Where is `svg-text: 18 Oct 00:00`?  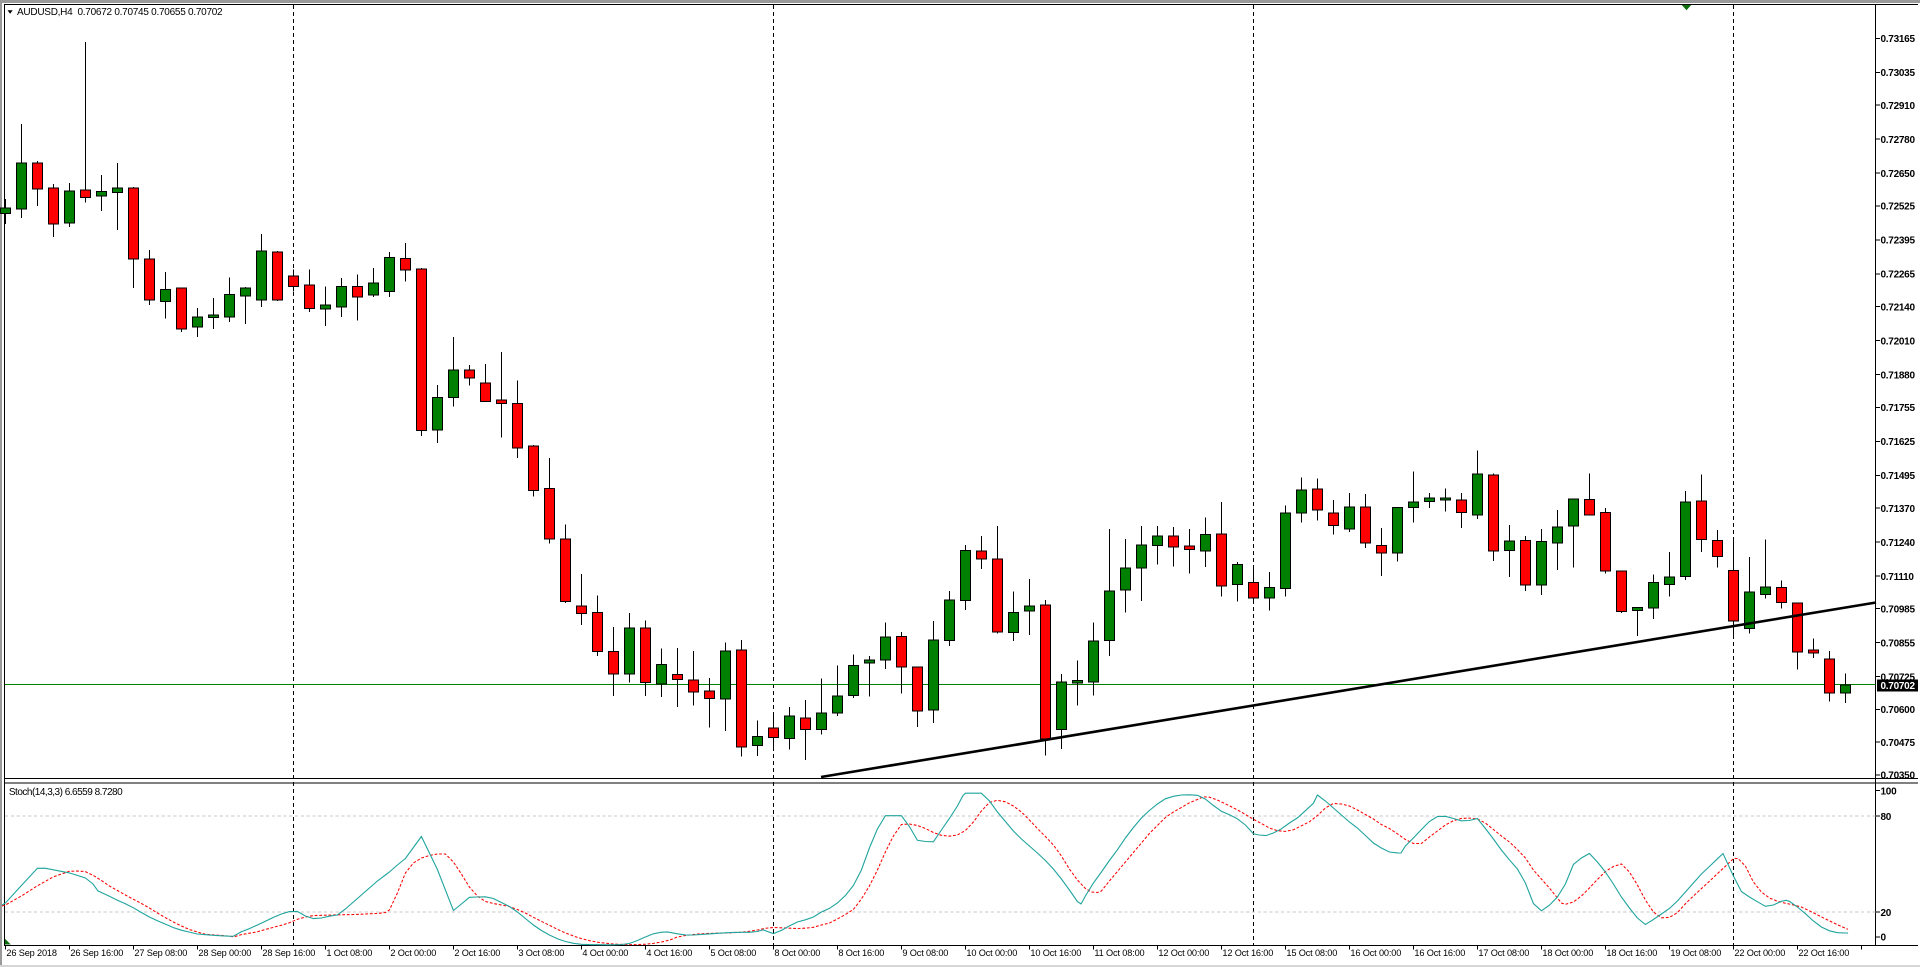
svg-text: 18 Oct 00:00 is located at coordinates (1567, 953).